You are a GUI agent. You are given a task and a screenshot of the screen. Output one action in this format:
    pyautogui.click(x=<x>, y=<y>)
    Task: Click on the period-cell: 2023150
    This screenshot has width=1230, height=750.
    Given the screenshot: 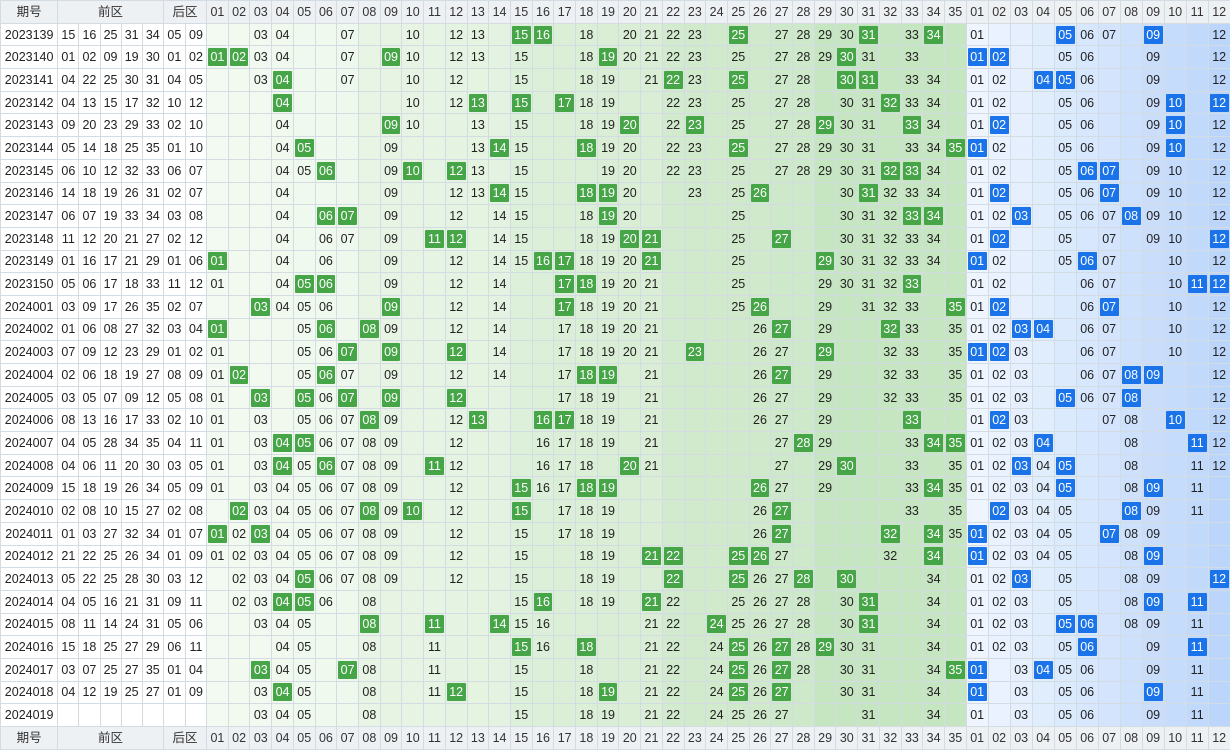 What is the action you would take?
    pyautogui.click(x=29, y=284)
    